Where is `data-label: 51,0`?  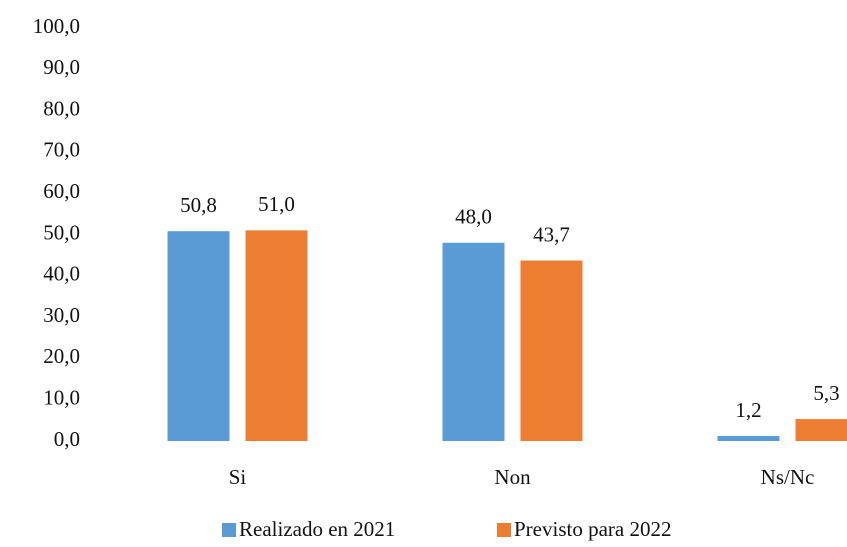 data-label: 51,0 is located at coordinates (276, 204).